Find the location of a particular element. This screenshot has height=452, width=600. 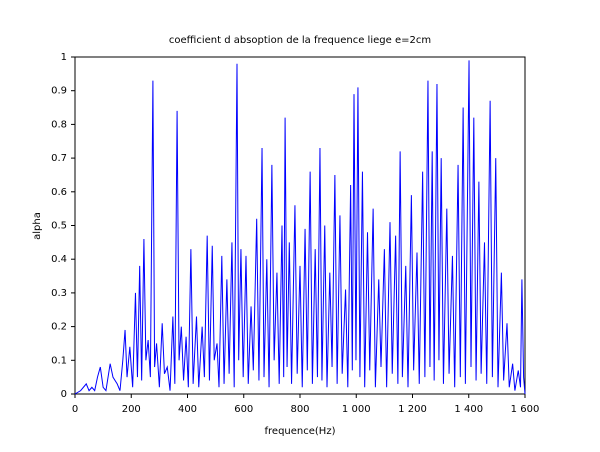

x-tick-label: 400 is located at coordinates (187, 409).